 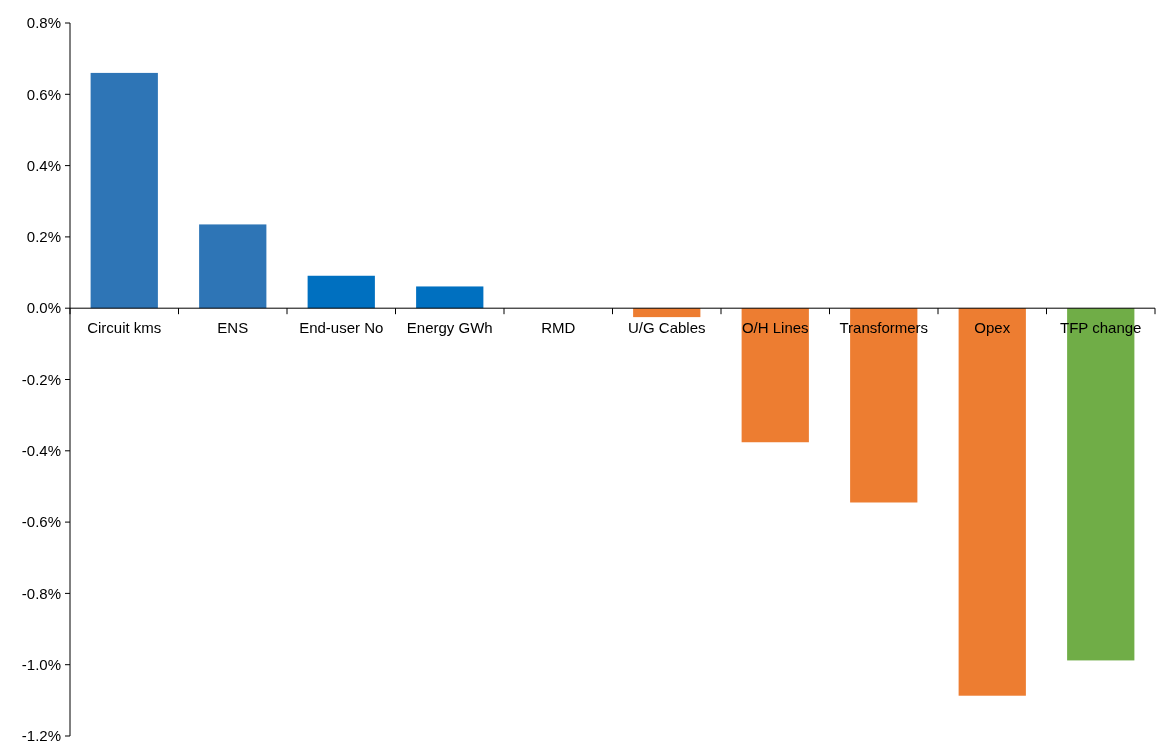 I want to click on x-tick-label: Energy GWh, so click(x=449, y=328).